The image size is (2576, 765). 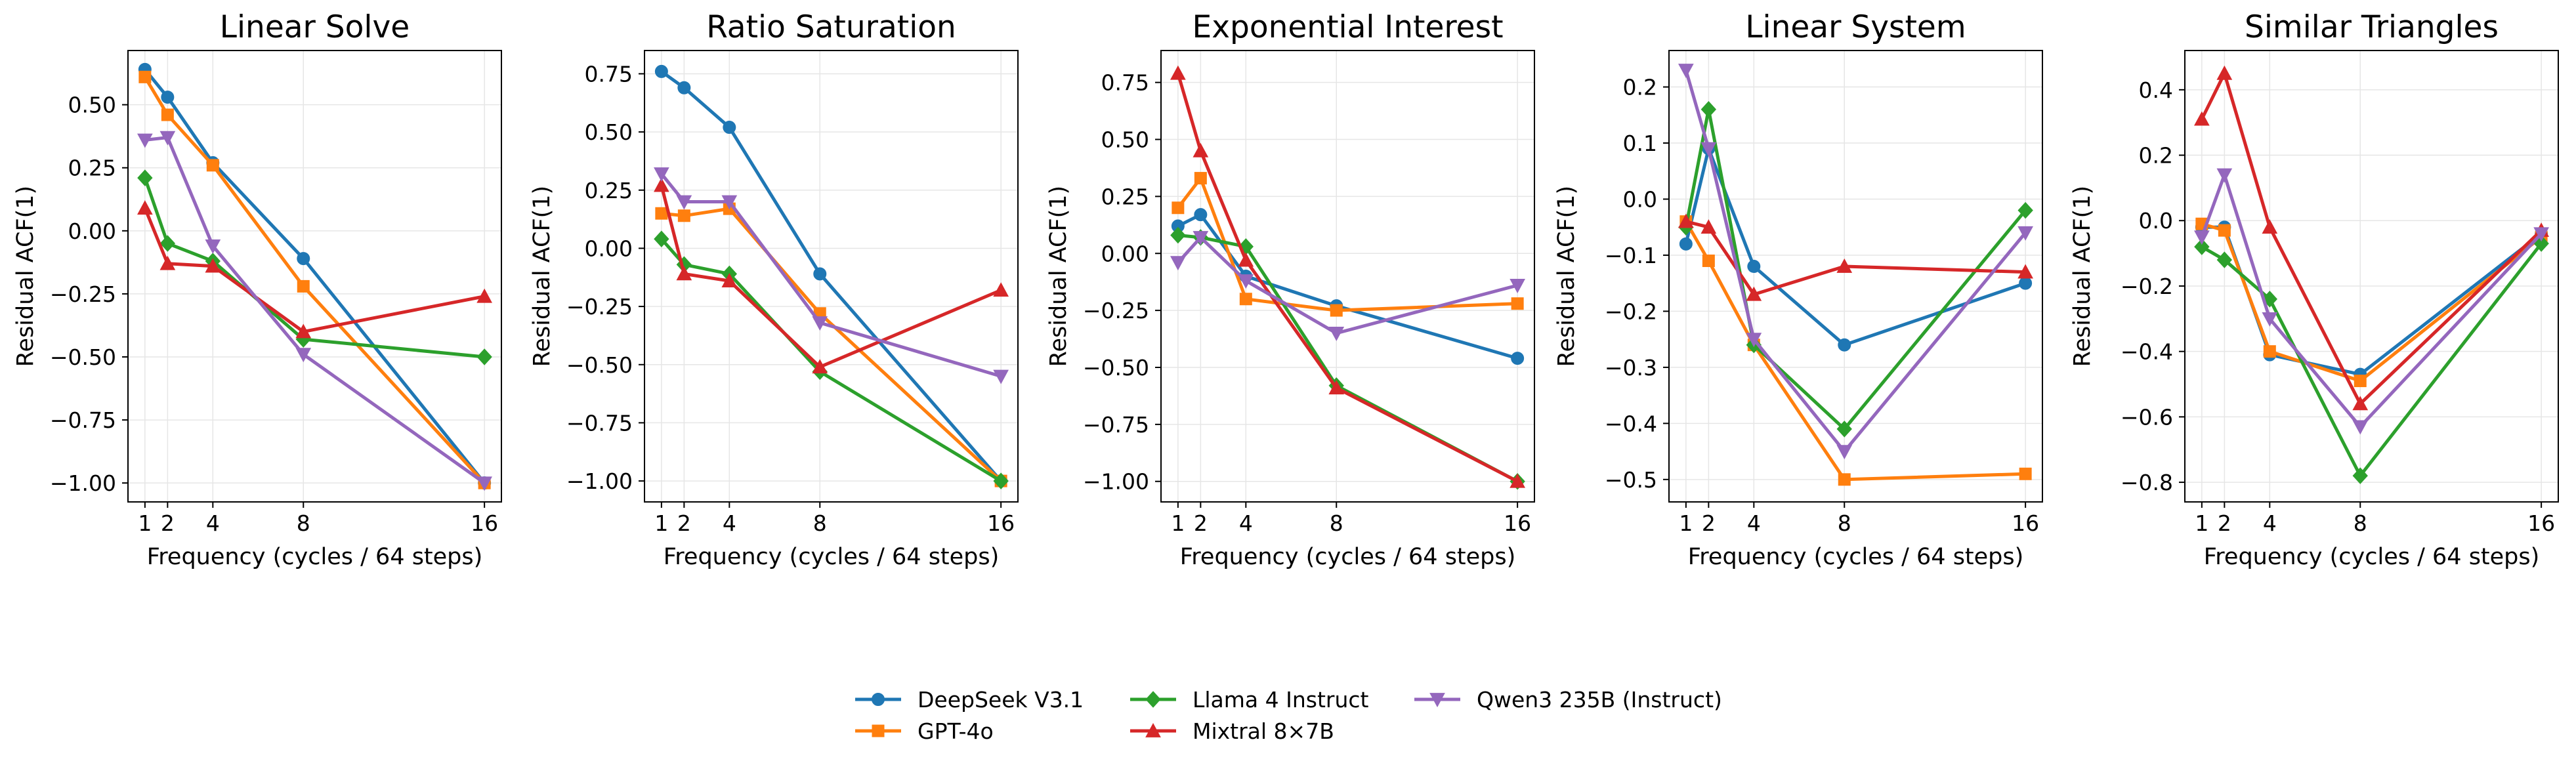 What do you see at coordinates (1855, 27) in the screenshot?
I see `chart-title: Linear System` at bounding box center [1855, 27].